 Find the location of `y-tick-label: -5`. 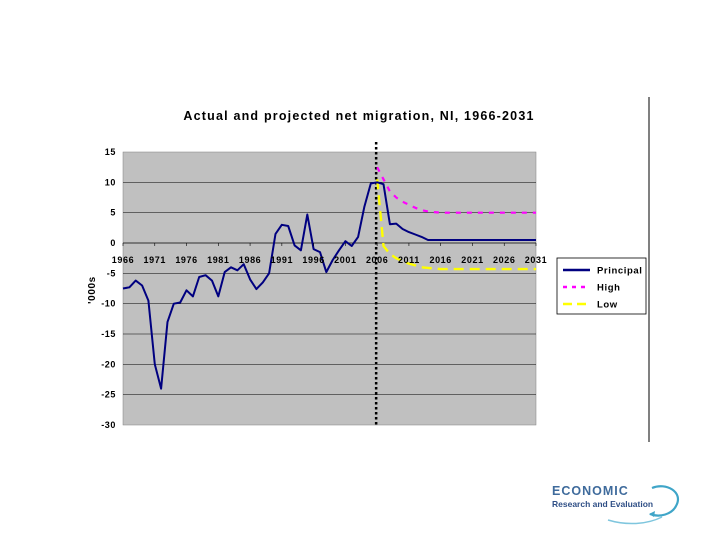

y-tick-label: -5 is located at coordinates (111, 273).